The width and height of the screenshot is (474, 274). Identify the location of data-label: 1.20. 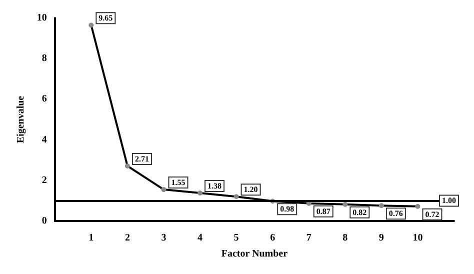
(251, 189).